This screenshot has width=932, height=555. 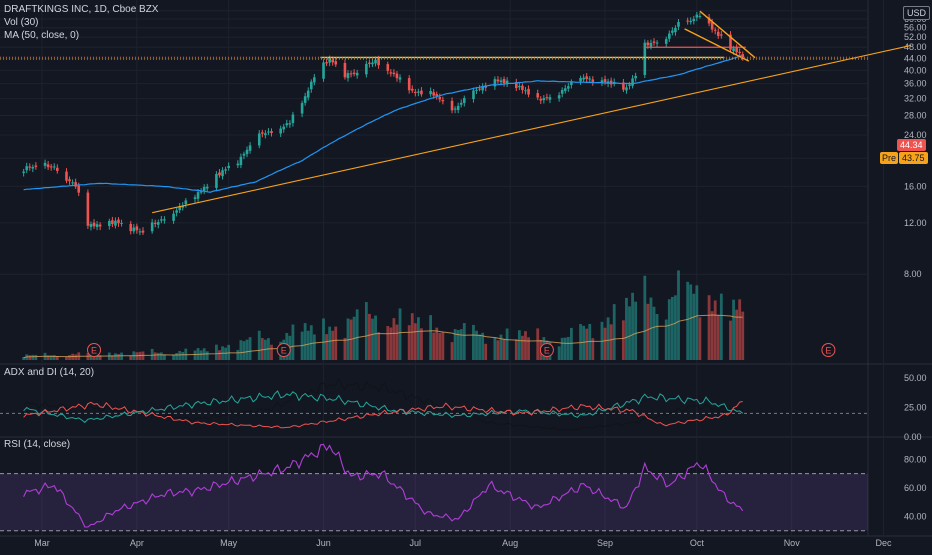 I want to click on rsi-pane, so click(x=434, y=487).